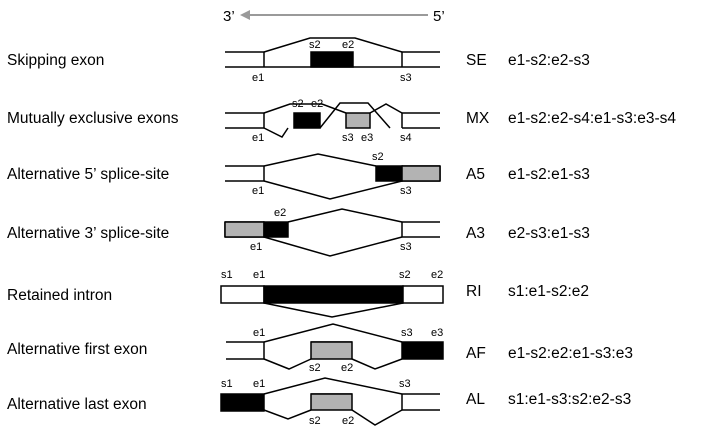 The image size is (707, 433). Describe the element at coordinates (56, 60) in the screenshot. I see `row-label-skipping-exon: Skipping exon` at that location.